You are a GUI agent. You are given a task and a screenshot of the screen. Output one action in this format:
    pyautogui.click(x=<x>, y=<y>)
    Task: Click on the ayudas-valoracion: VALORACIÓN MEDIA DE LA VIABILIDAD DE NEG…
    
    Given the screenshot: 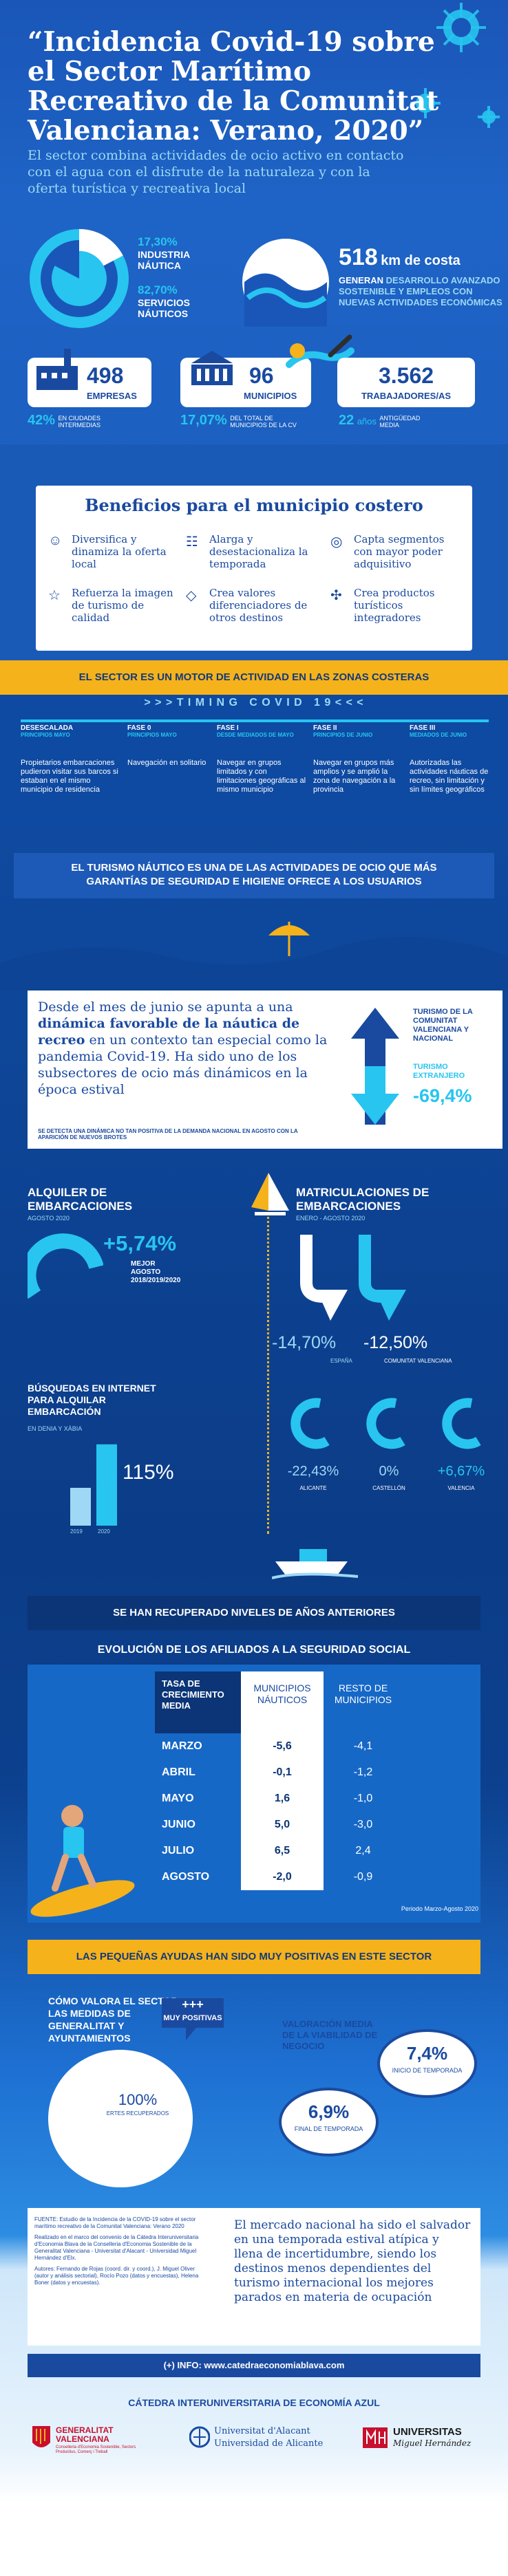 What is the action you would take?
    pyautogui.click(x=330, y=2035)
    